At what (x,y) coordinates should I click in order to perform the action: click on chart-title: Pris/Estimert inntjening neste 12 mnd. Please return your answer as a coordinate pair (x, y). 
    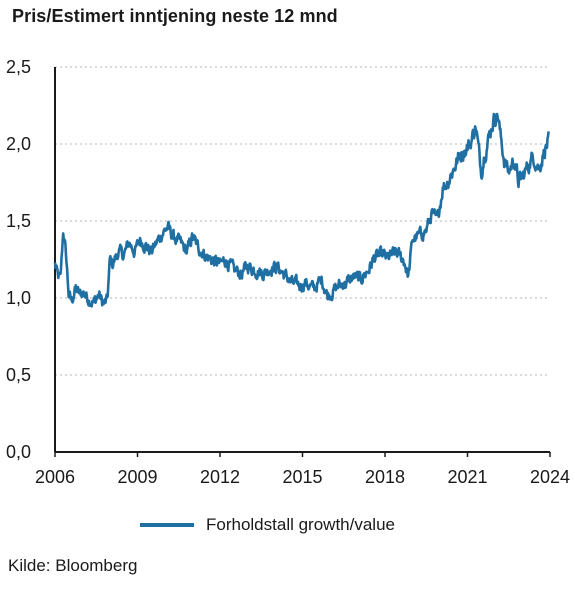
    Looking at the image, I should click on (175, 16).